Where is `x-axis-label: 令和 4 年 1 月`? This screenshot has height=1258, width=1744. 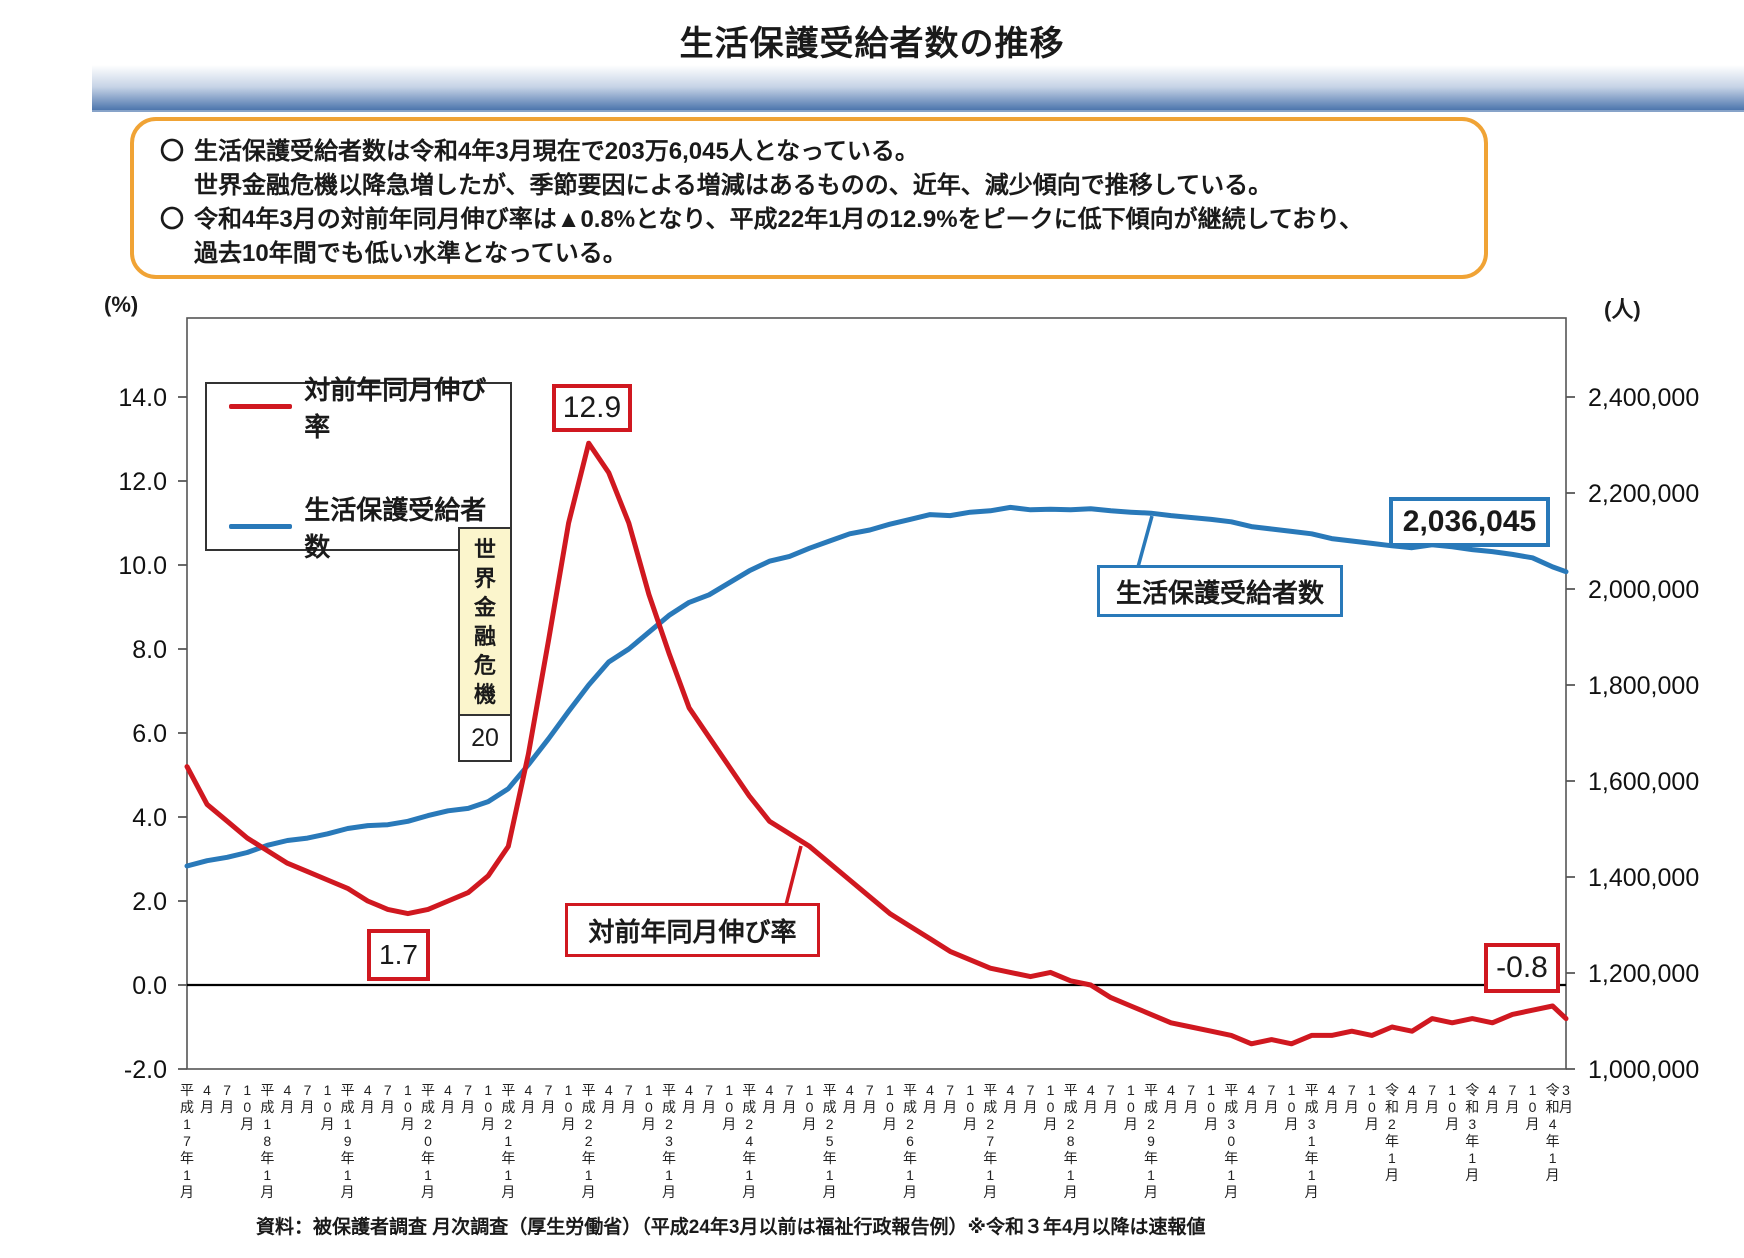 x-axis-label: 令和 4 年 1 月 is located at coordinates (1553, 1132).